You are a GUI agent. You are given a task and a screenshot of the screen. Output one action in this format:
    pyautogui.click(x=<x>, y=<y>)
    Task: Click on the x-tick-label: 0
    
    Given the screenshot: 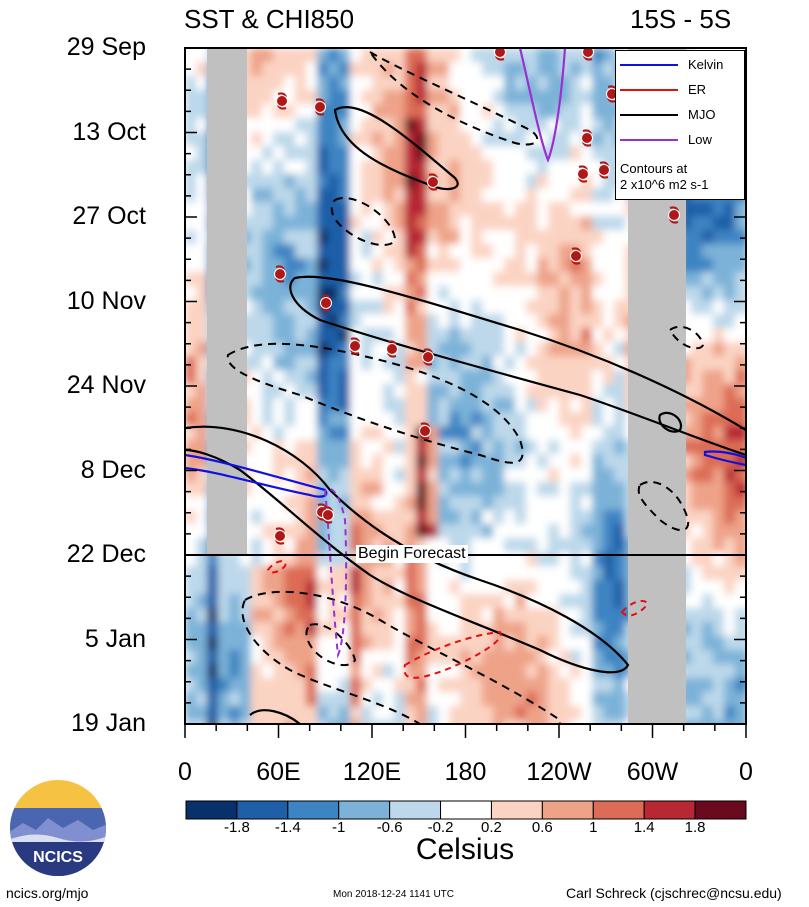 What is the action you would take?
    pyautogui.click(x=746, y=772)
    